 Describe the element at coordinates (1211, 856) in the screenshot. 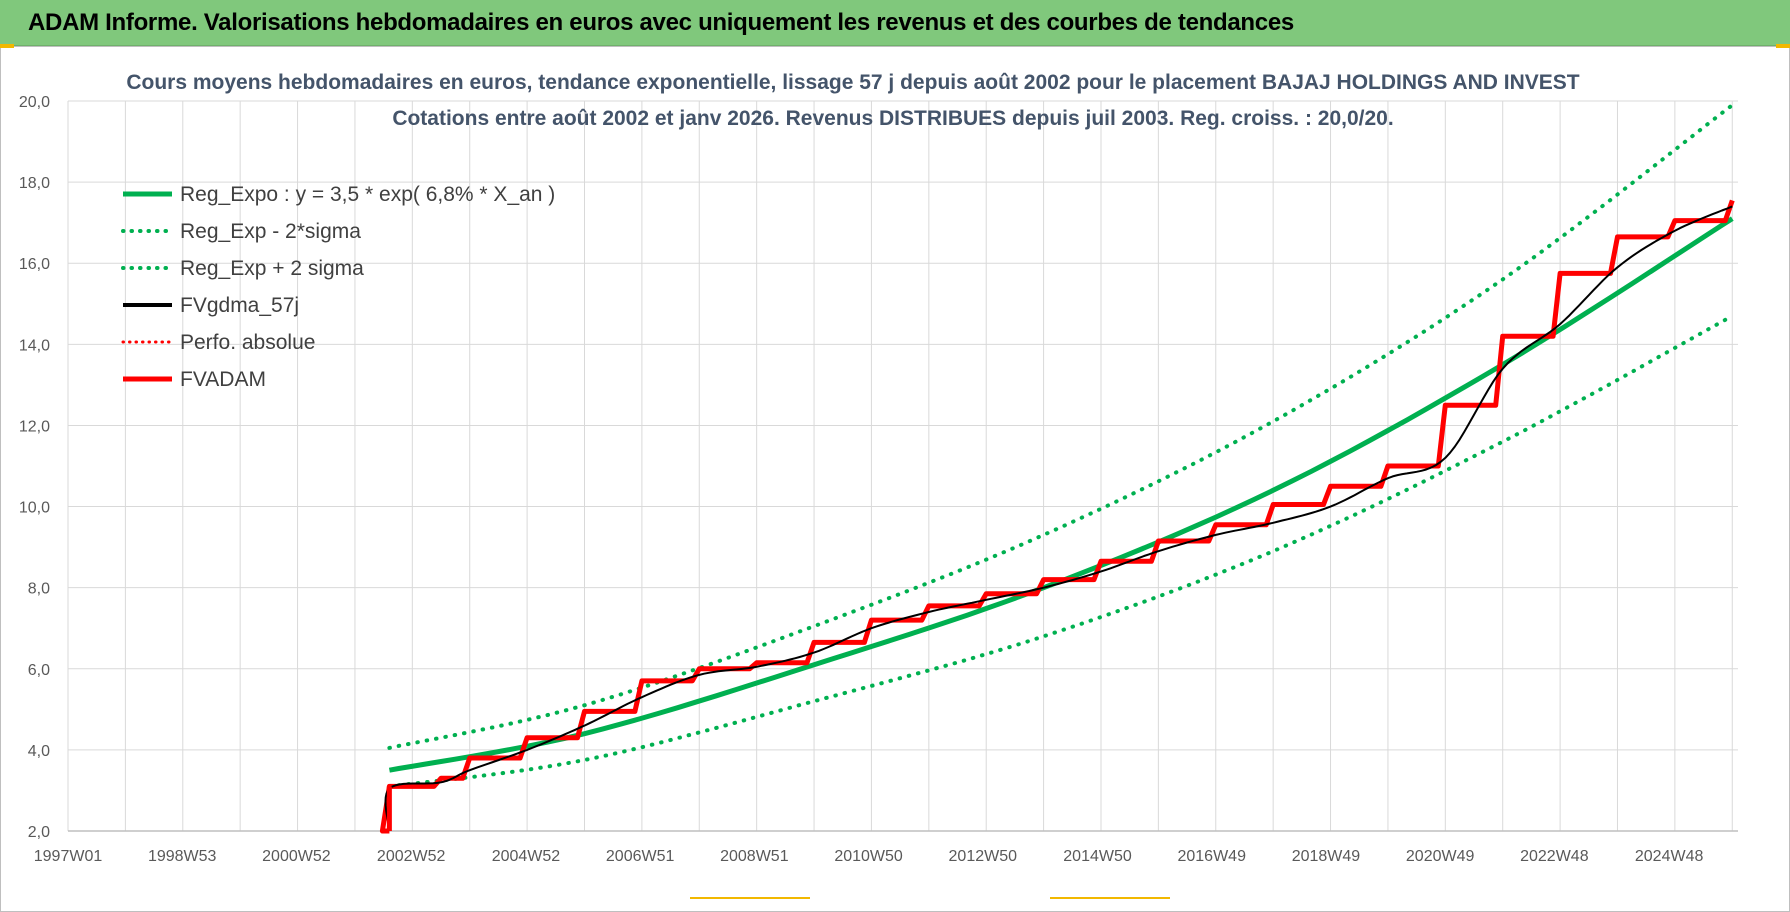

I see `x-tick-label: 2016W49` at that location.